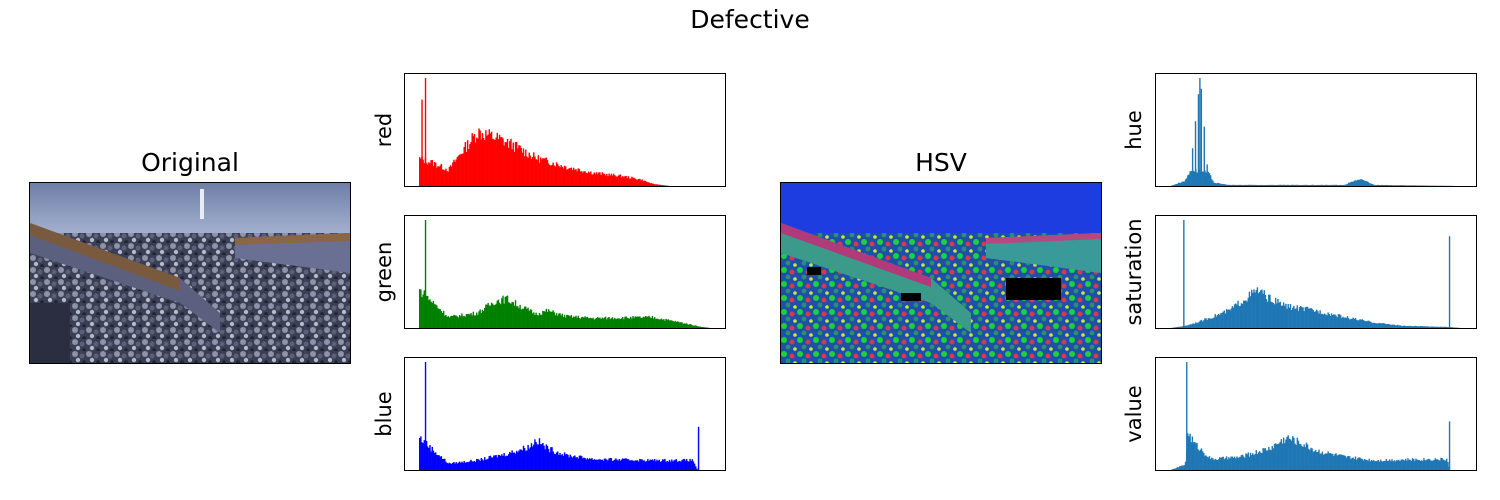  I want to click on blue-axis-label: blue, so click(384, 414).